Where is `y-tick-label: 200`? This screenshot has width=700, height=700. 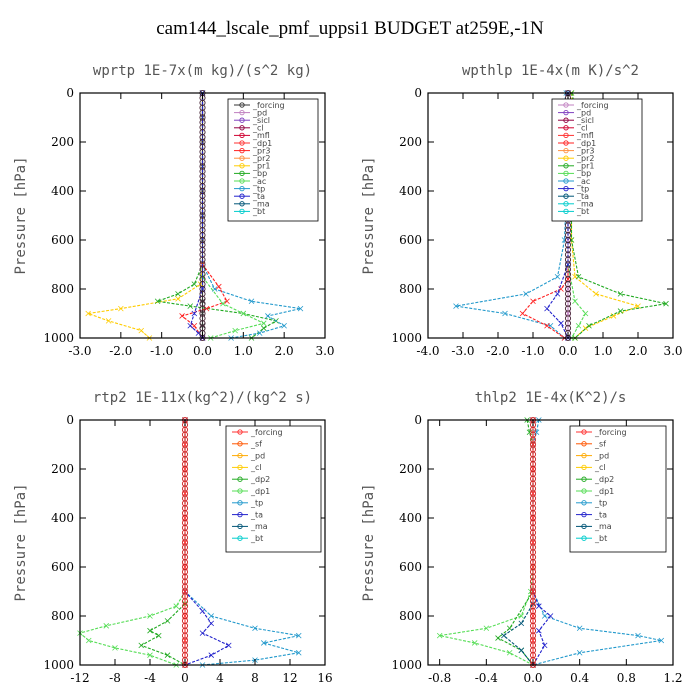 y-tick-label: 200 is located at coordinates (62, 142).